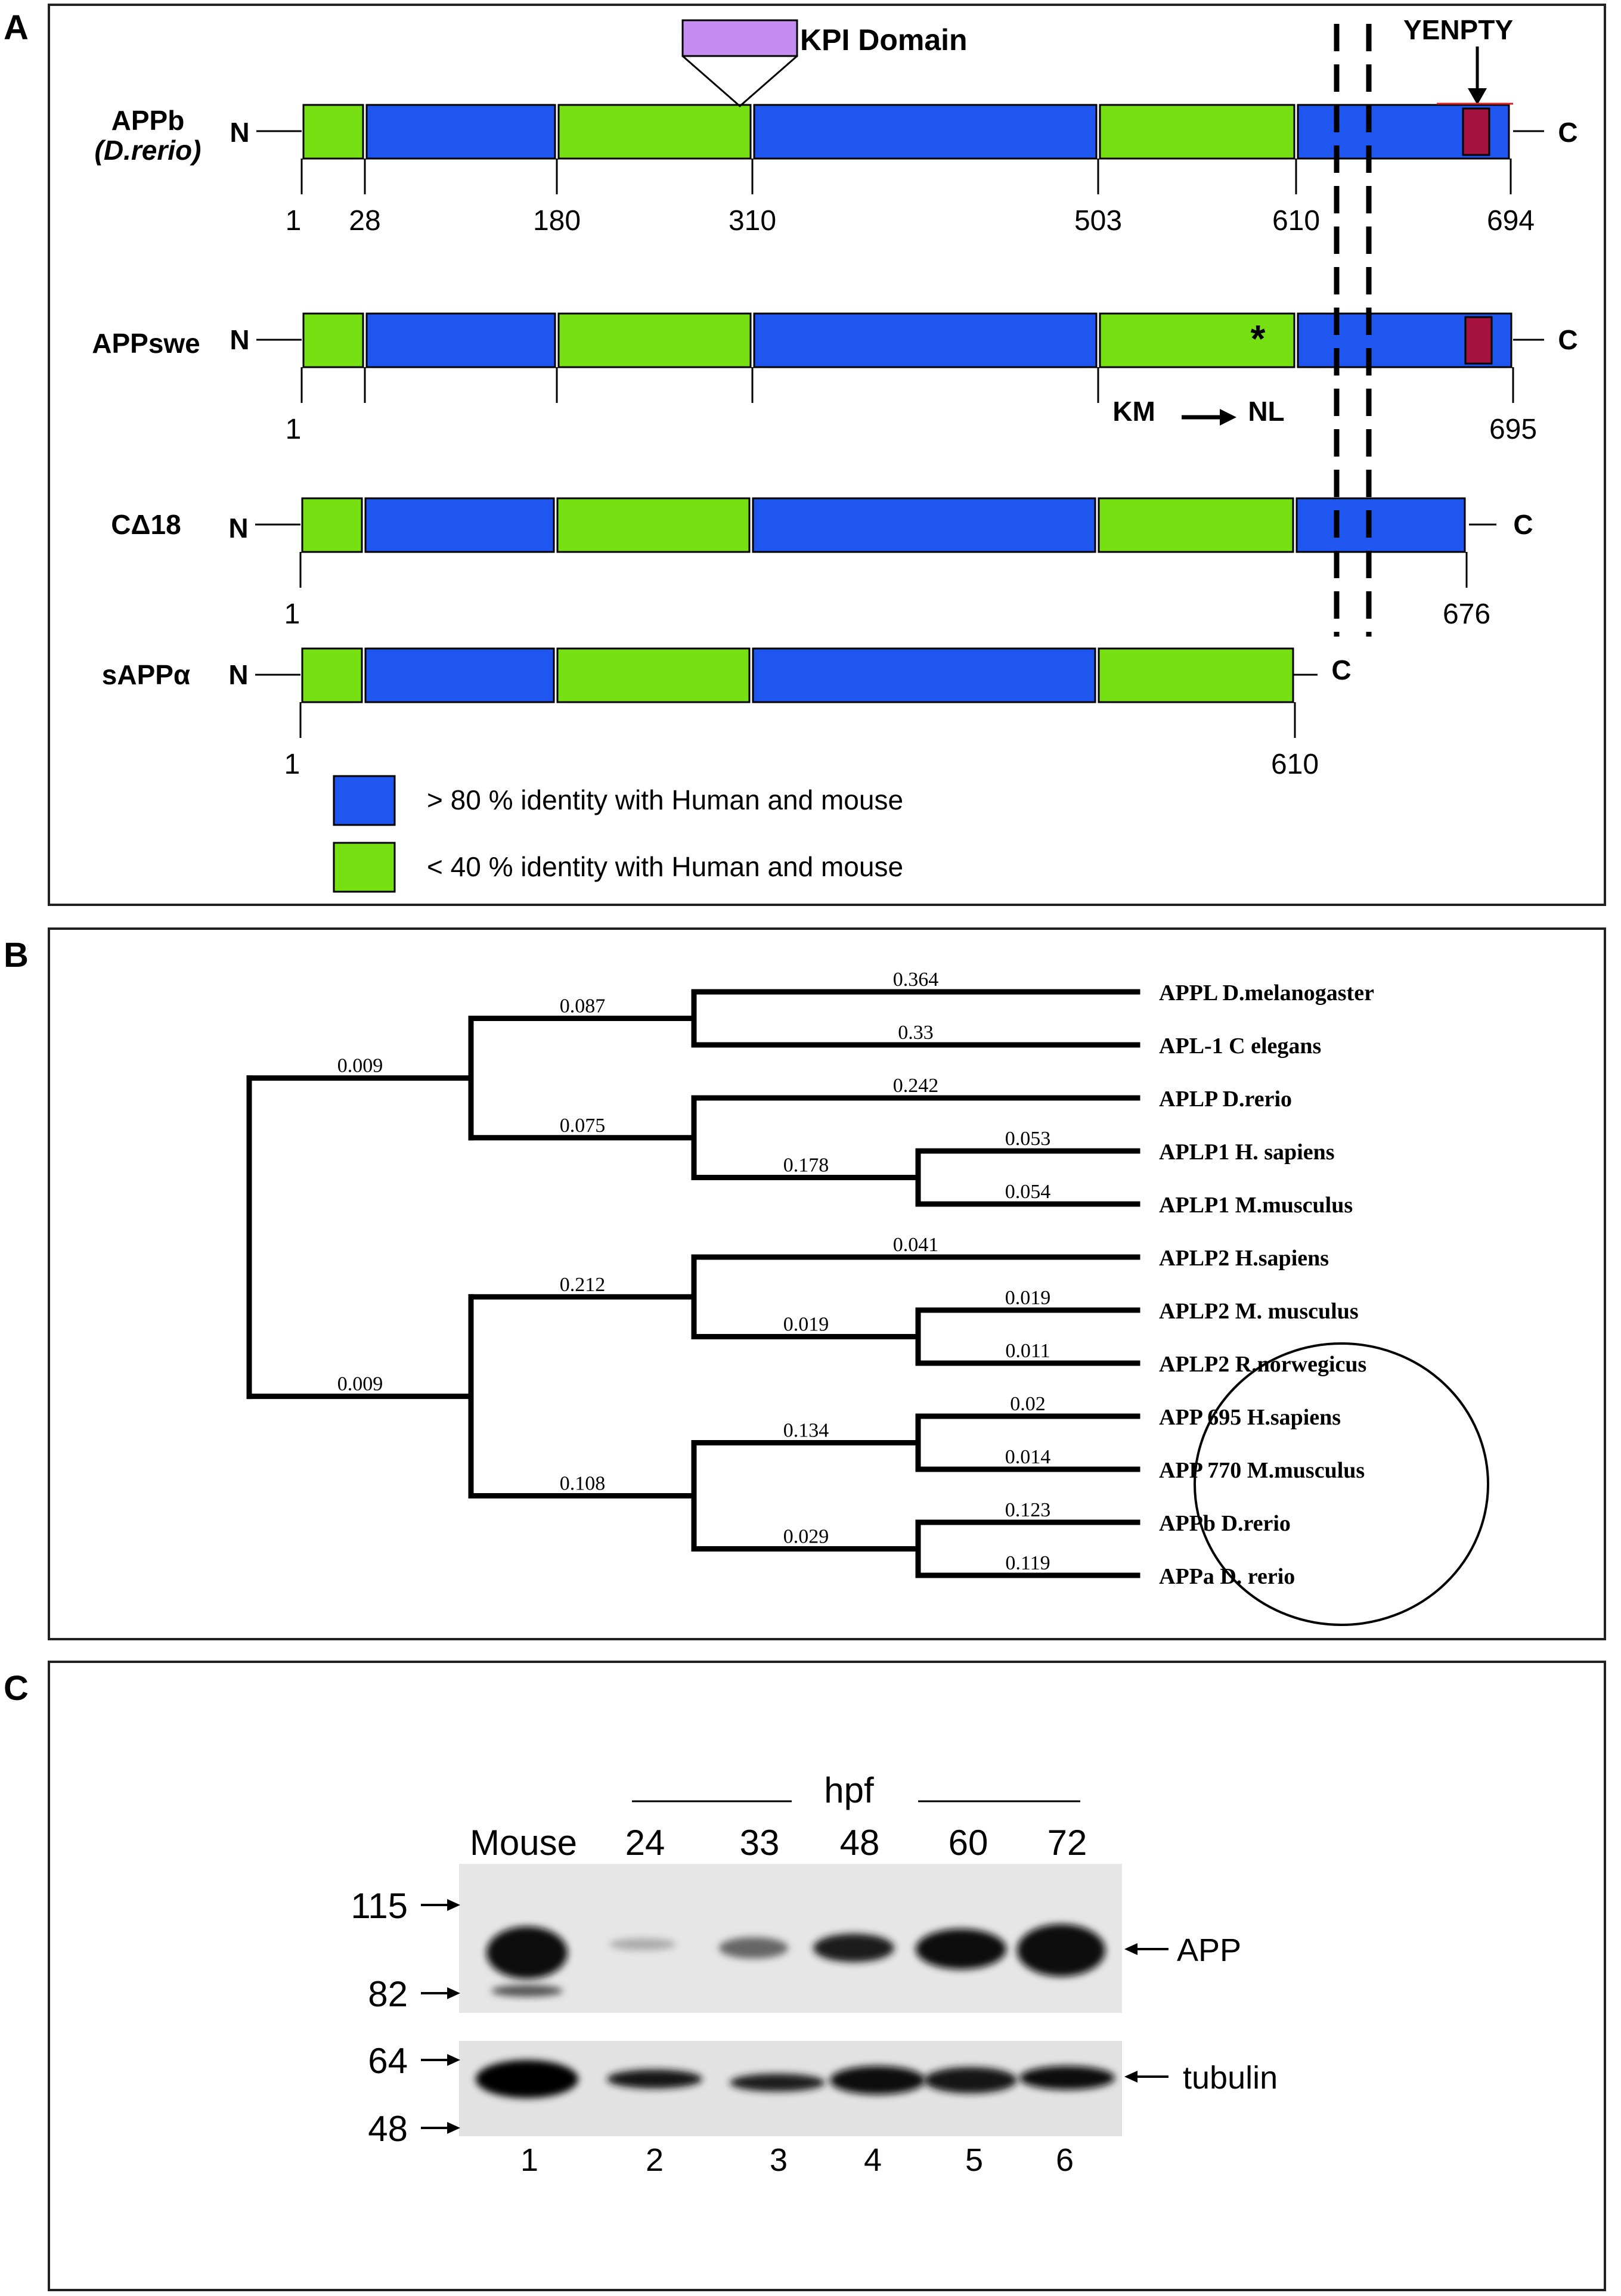 The height and width of the screenshot is (2296, 1621). I want to click on taxon-label: APP 770 M.musculus, so click(1262, 1471).